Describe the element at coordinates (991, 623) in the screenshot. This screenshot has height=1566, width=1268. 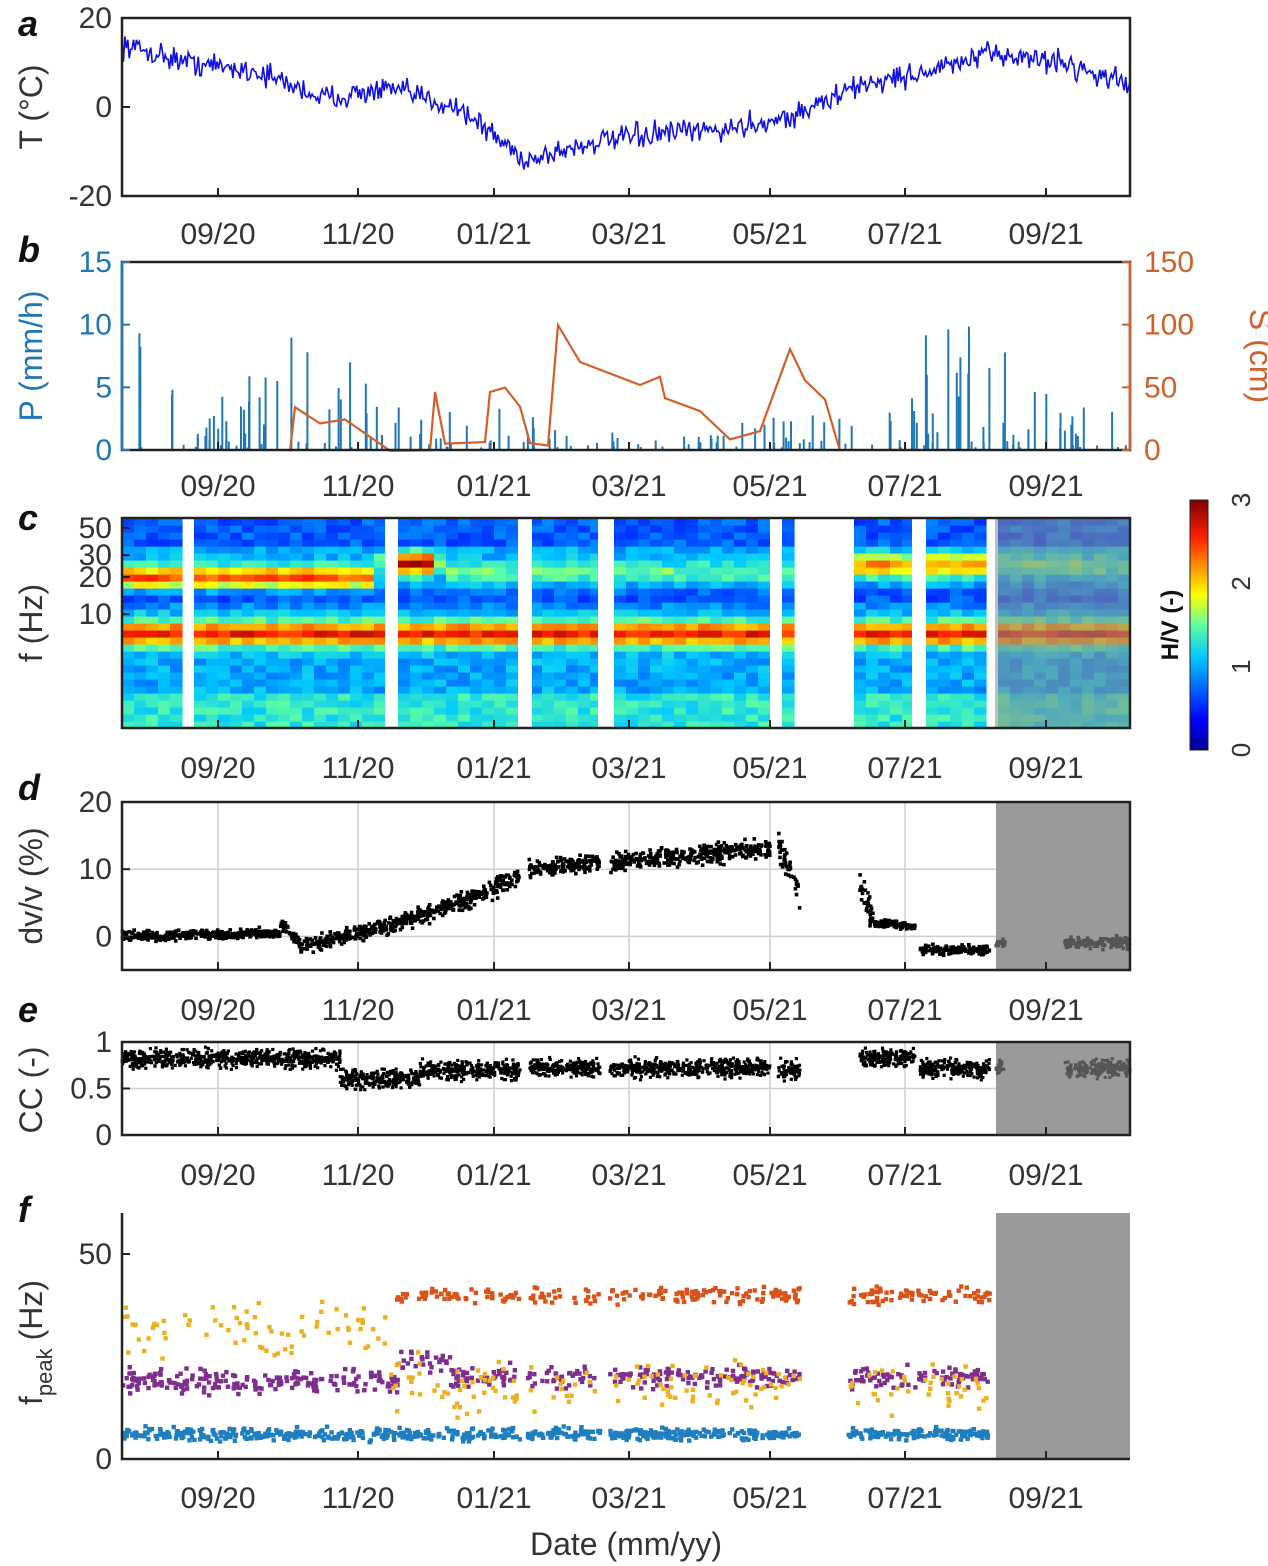
I see `data-gap` at that location.